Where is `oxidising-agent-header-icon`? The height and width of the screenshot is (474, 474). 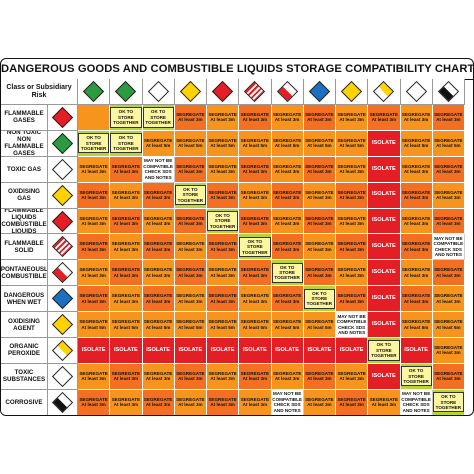
oxidising-agent-header-icon is located at coordinates (352, 91).